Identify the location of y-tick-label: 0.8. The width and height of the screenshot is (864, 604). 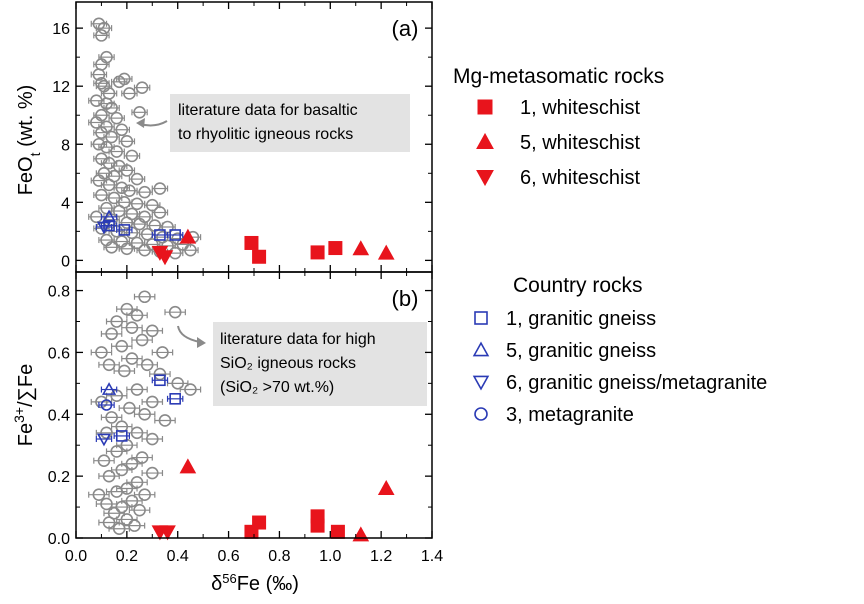
(59, 292).